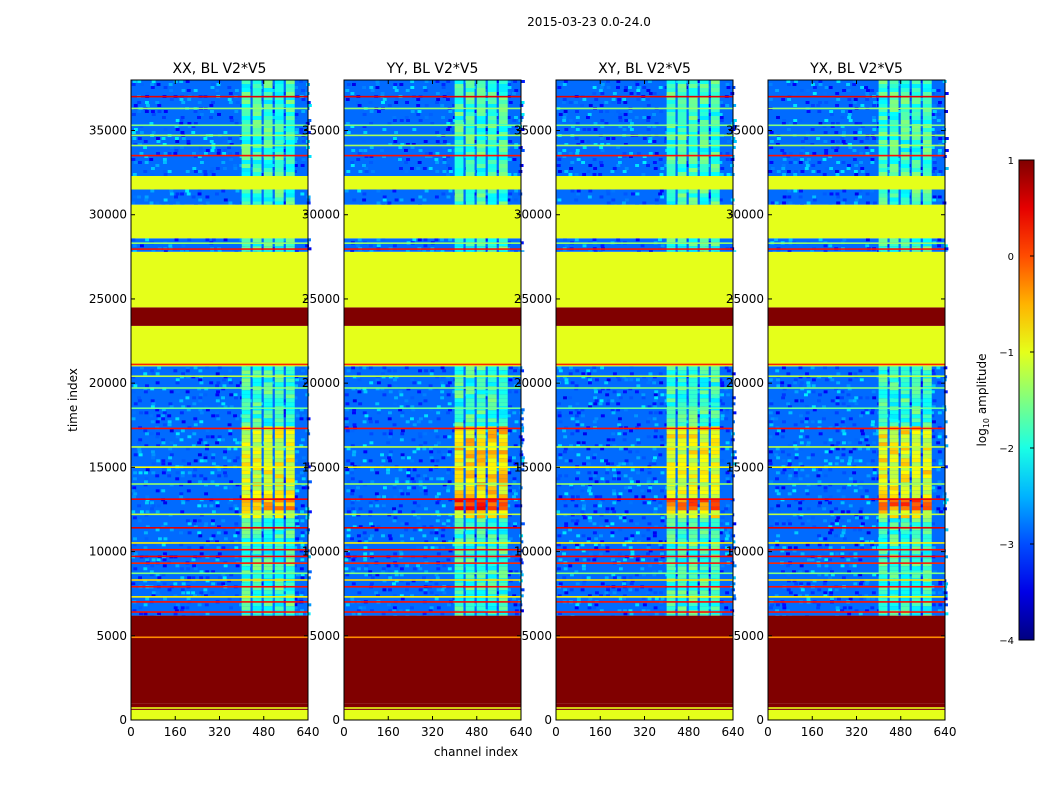  I want to click on heatmap-region, so click(644, 714).